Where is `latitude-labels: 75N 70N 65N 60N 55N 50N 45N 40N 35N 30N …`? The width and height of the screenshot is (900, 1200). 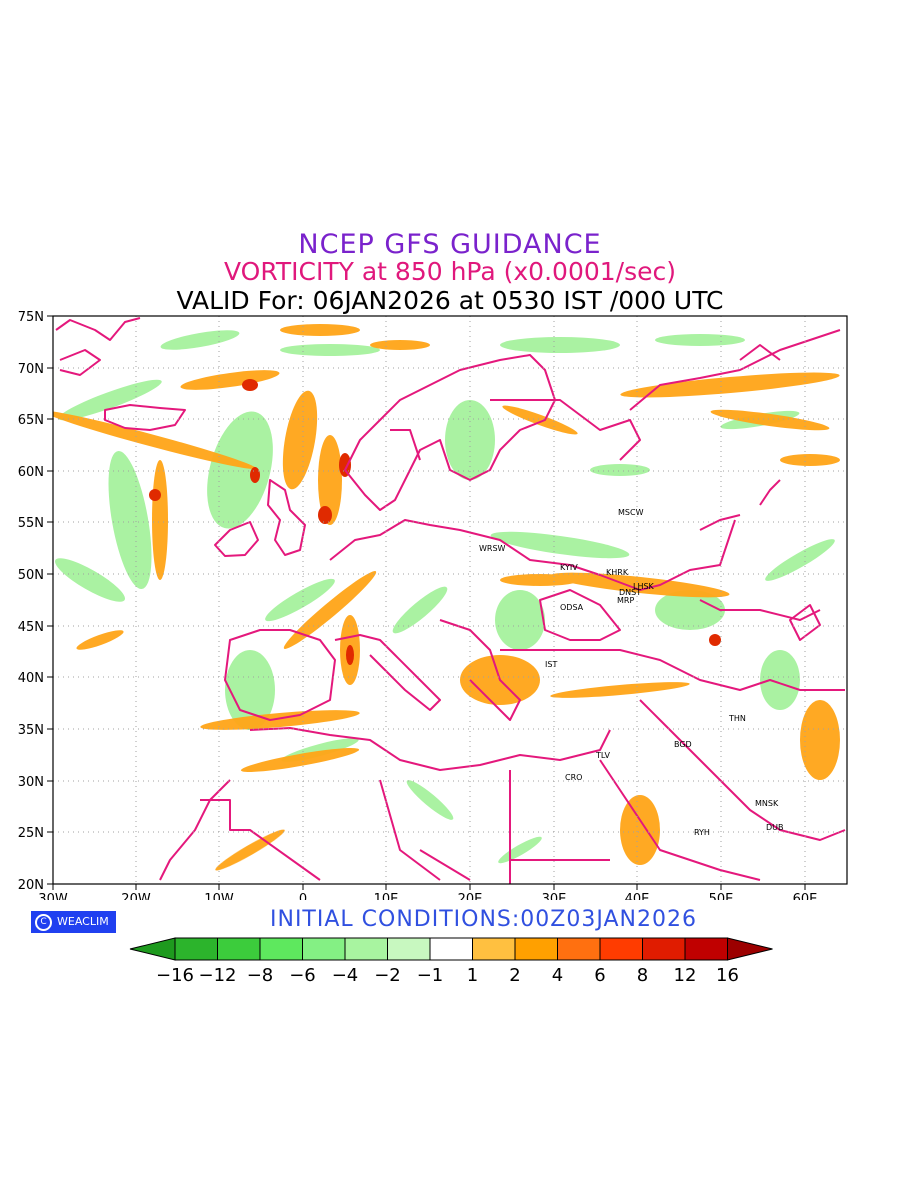
latitude-labels: 75N 70N 65N 60N 55N 50N 45N 40N 35N 30N … is located at coordinates (31, 601).